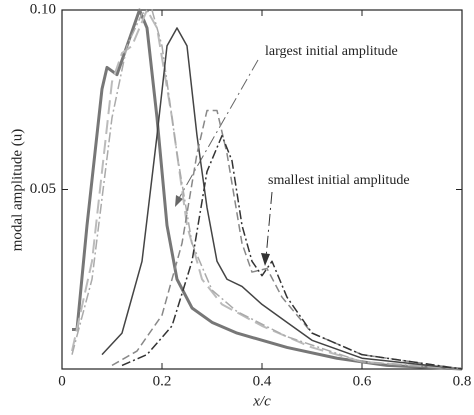 The height and width of the screenshot is (415, 474). I want to click on x-tick-label: 0, so click(62, 381).